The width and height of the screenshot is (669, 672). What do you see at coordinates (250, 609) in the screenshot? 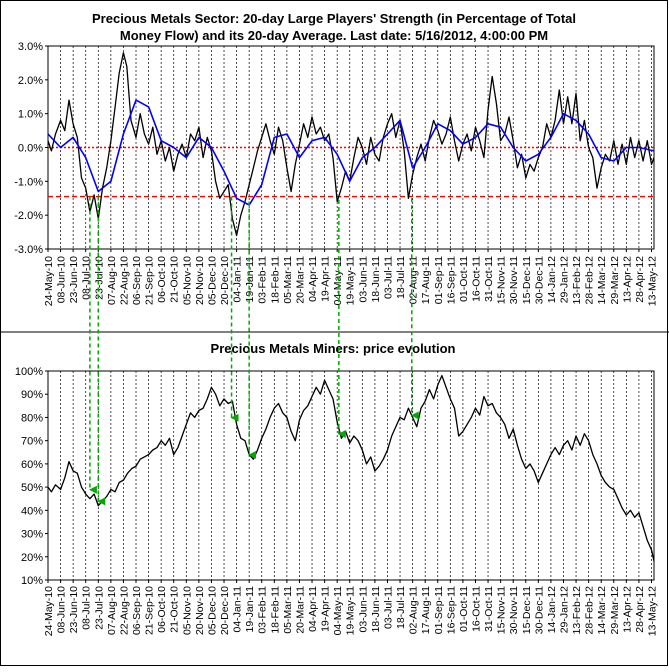
I see `lower-x-tick-label: 19-Jan-11` at bounding box center [250, 609].